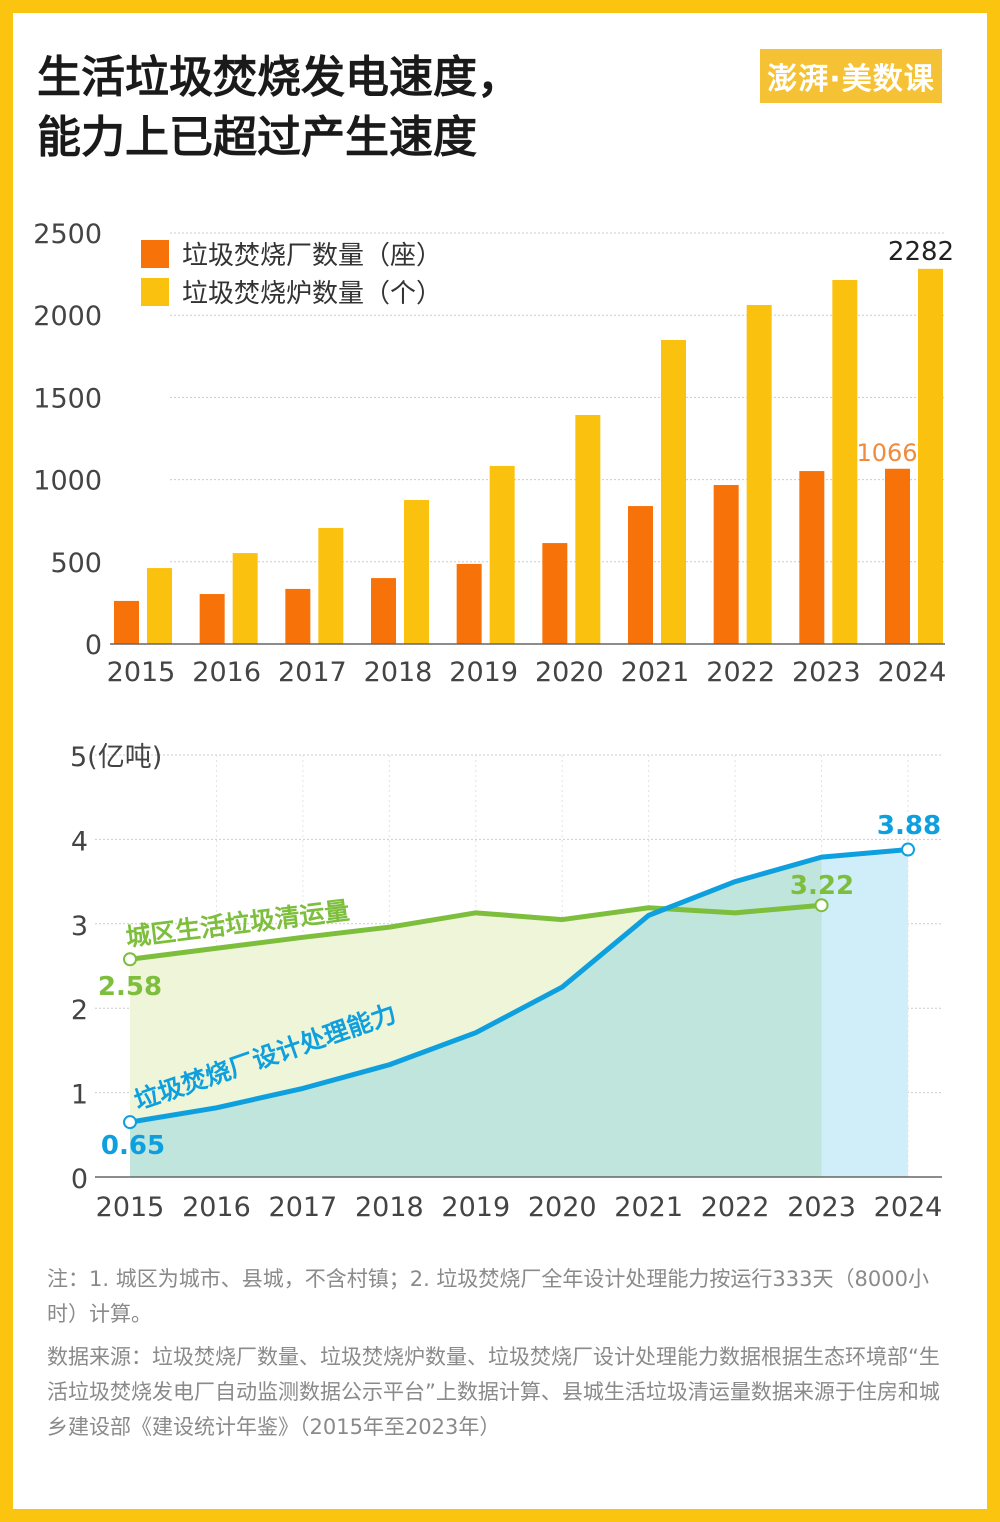 Image resolution: width=1000 pixels, height=1522 pixels. Describe the element at coordinates (312, 256) in the screenshot. I see `legend-label: 垃圾焚烧厂数量（座）` at that location.